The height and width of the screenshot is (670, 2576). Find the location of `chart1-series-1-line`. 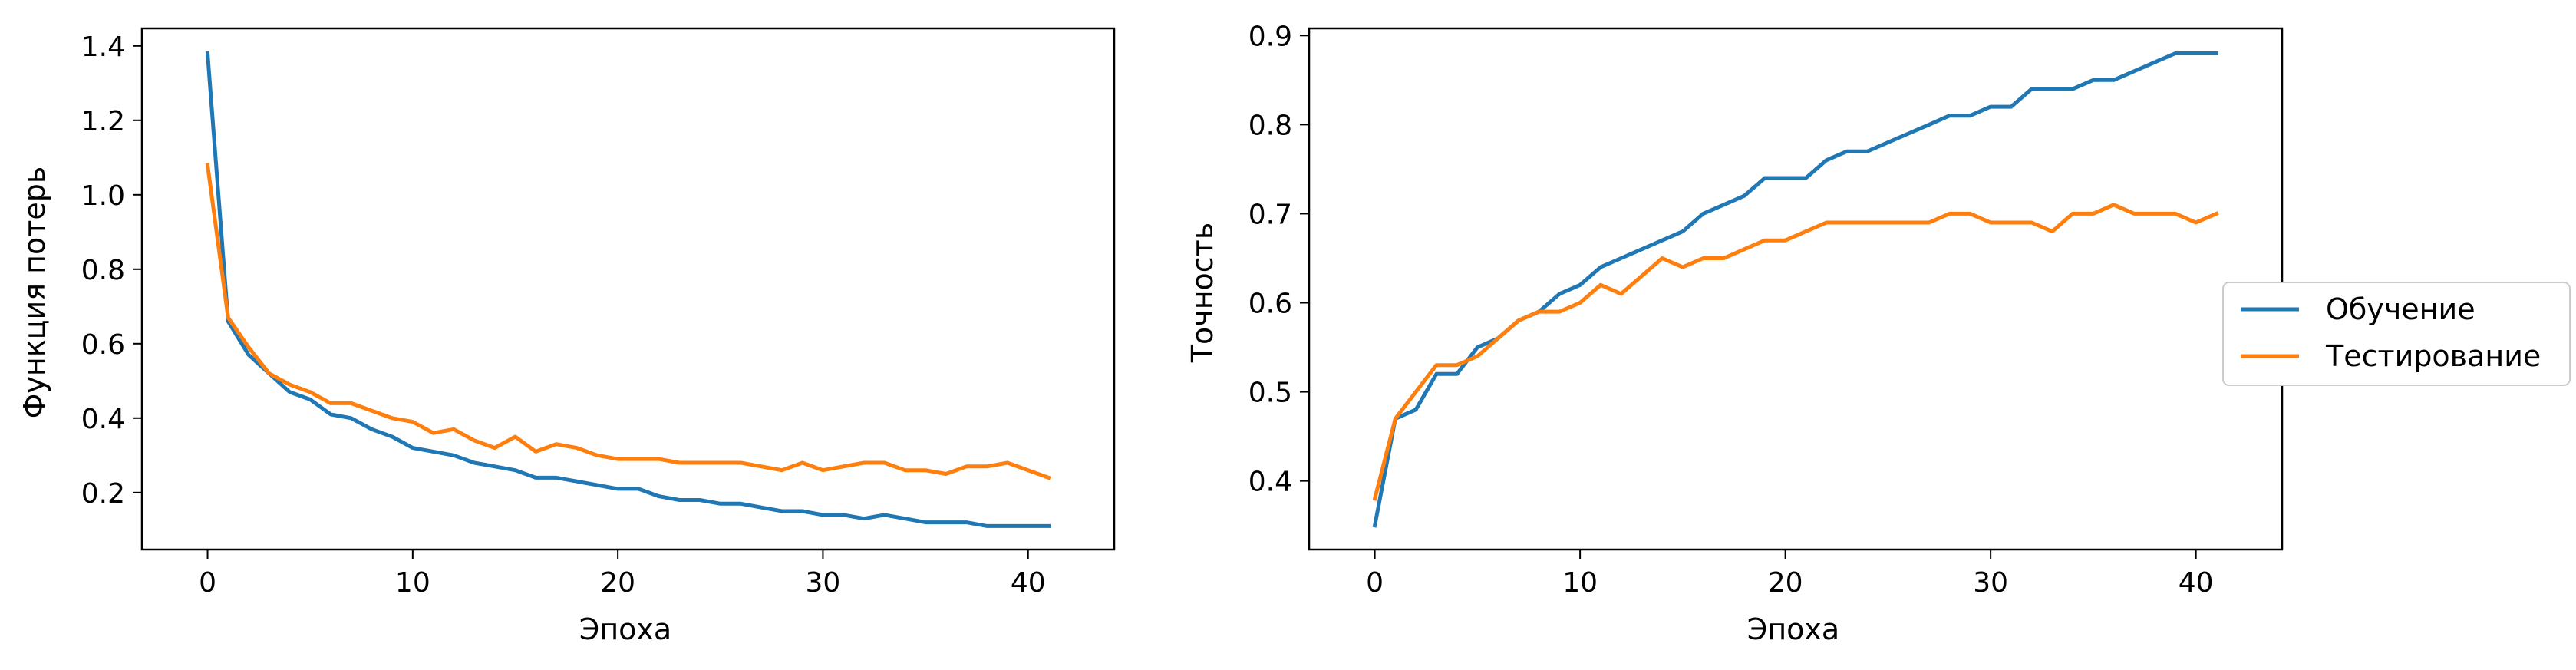

chart1-series-1-line is located at coordinates (1795, 352).